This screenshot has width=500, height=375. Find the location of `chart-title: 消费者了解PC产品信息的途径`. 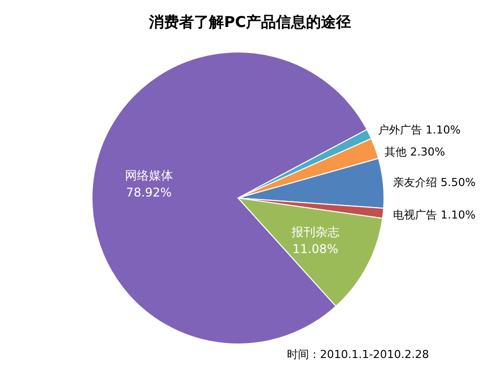

chart-title: 消费者了解PC产品信息的途径 is located at coordinates (250, 22).